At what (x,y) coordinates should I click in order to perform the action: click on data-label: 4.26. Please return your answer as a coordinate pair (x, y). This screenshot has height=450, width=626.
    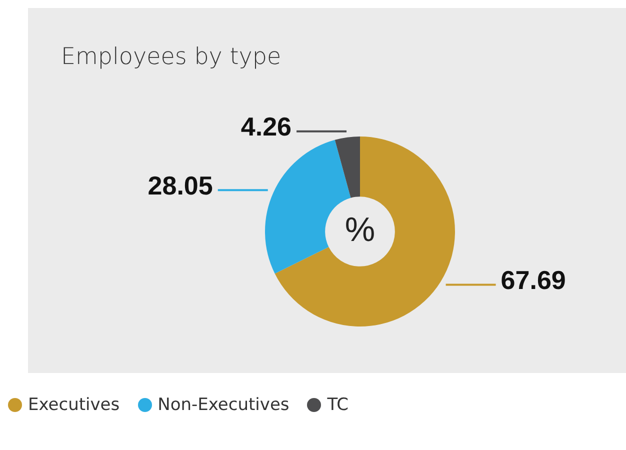
    Looking at the image, I should click on (266, 127).